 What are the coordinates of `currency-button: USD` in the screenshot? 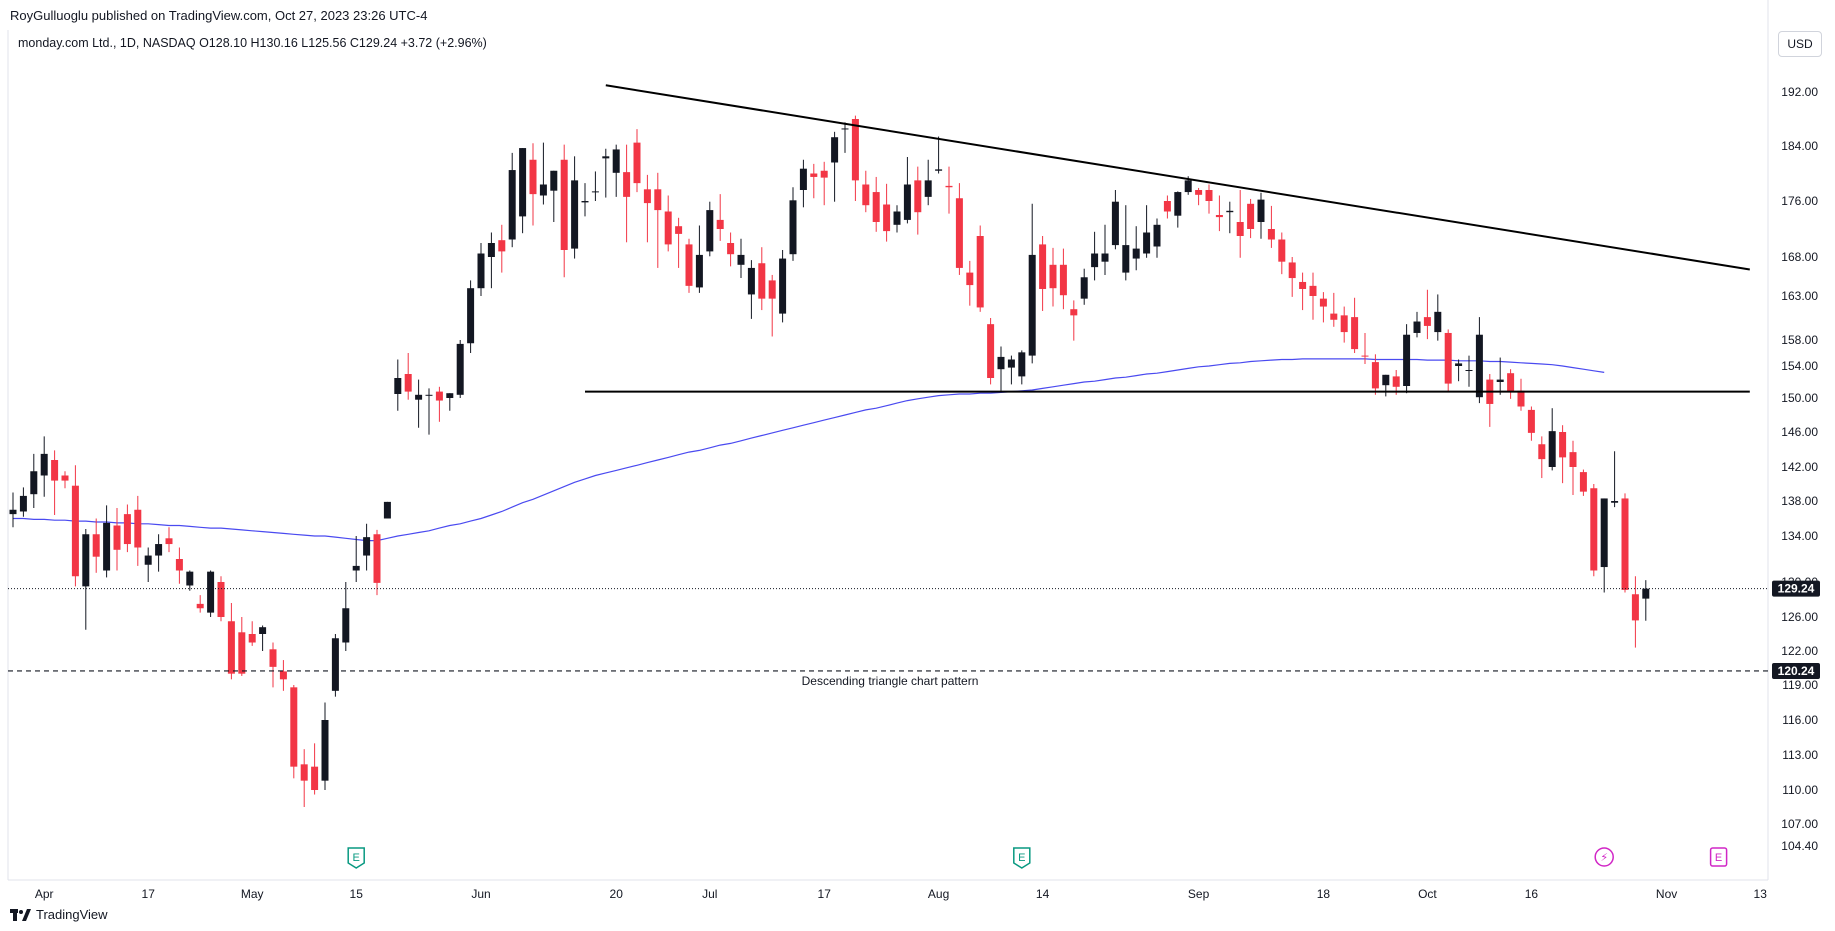 It's located at (1800, 44).